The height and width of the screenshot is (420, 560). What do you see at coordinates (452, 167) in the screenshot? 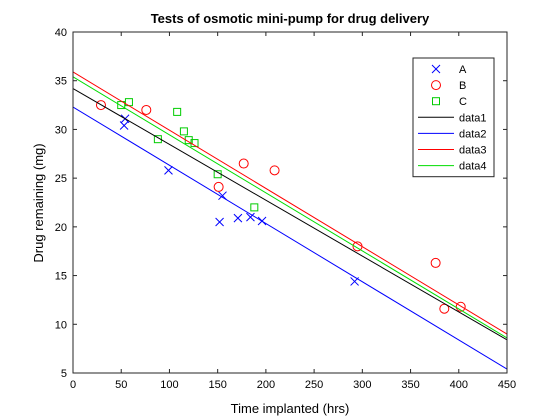
I see `legend-item-data4: data4` at bounding box center [452, 167].